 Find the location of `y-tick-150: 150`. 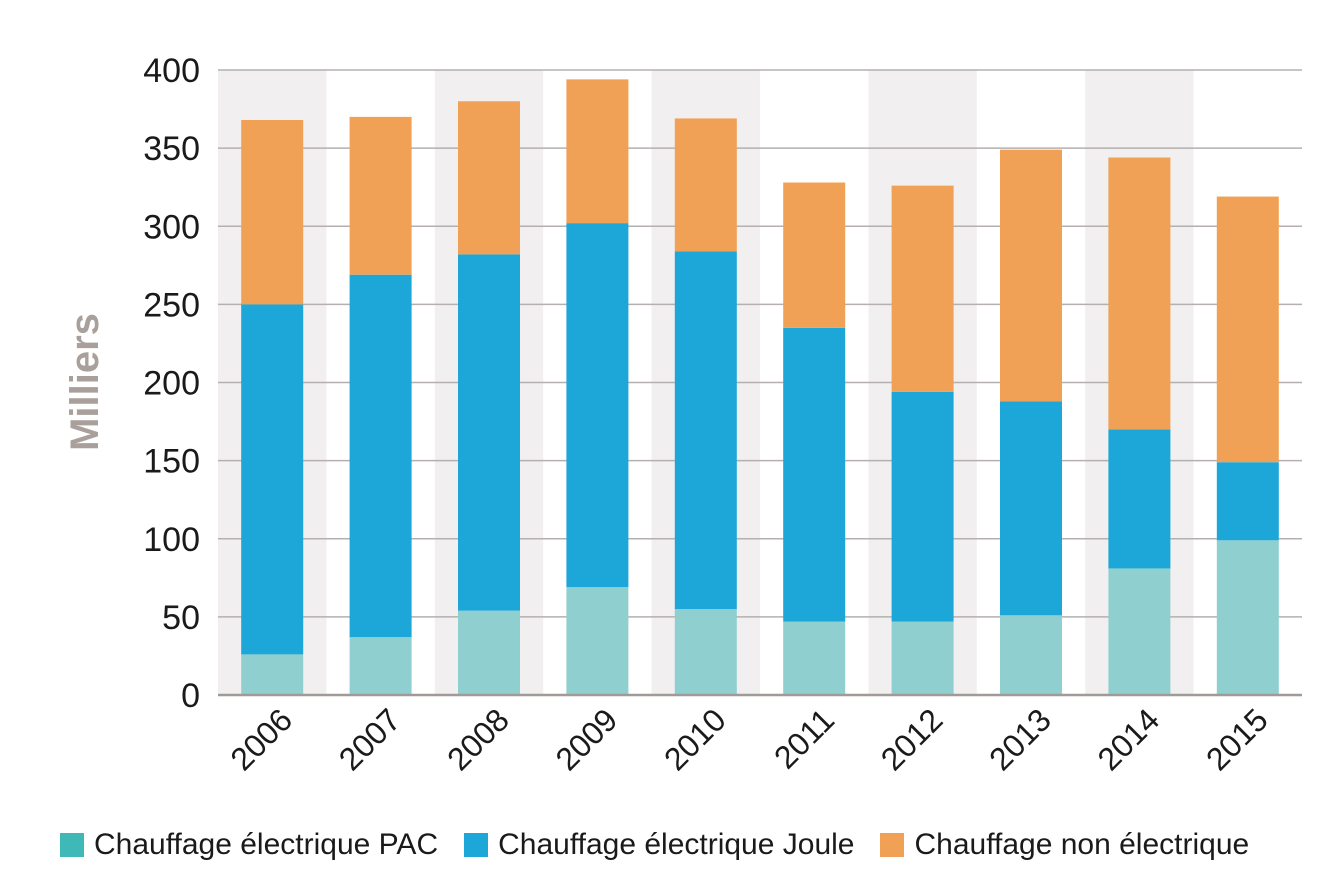

y-tick-150: 150 is located at coordinates (171, 462).